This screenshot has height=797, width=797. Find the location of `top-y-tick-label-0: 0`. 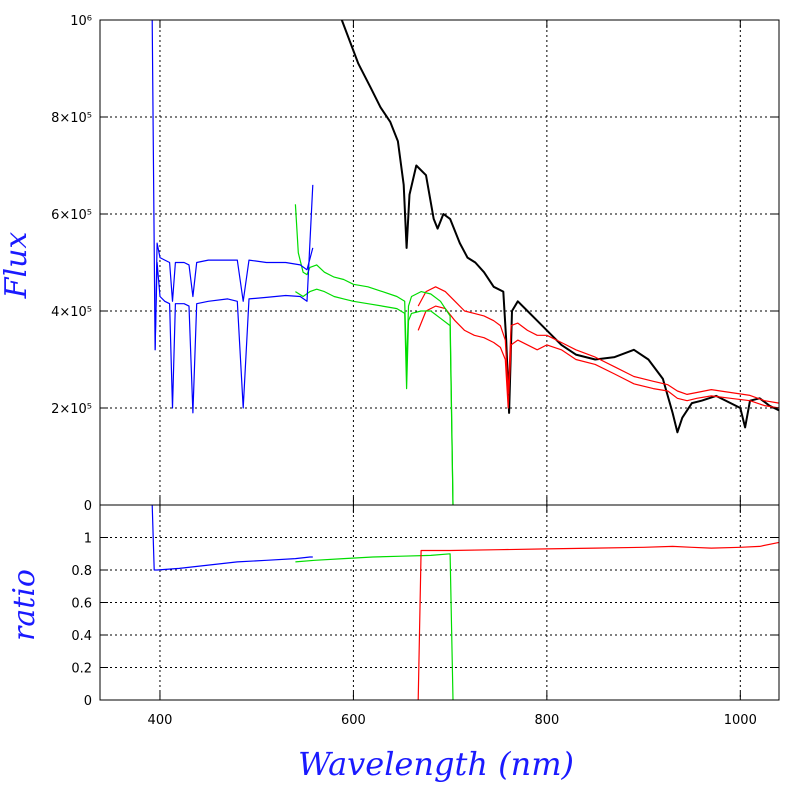

top-y-tick-label-0: 0 is located at coordinates (88, 506).